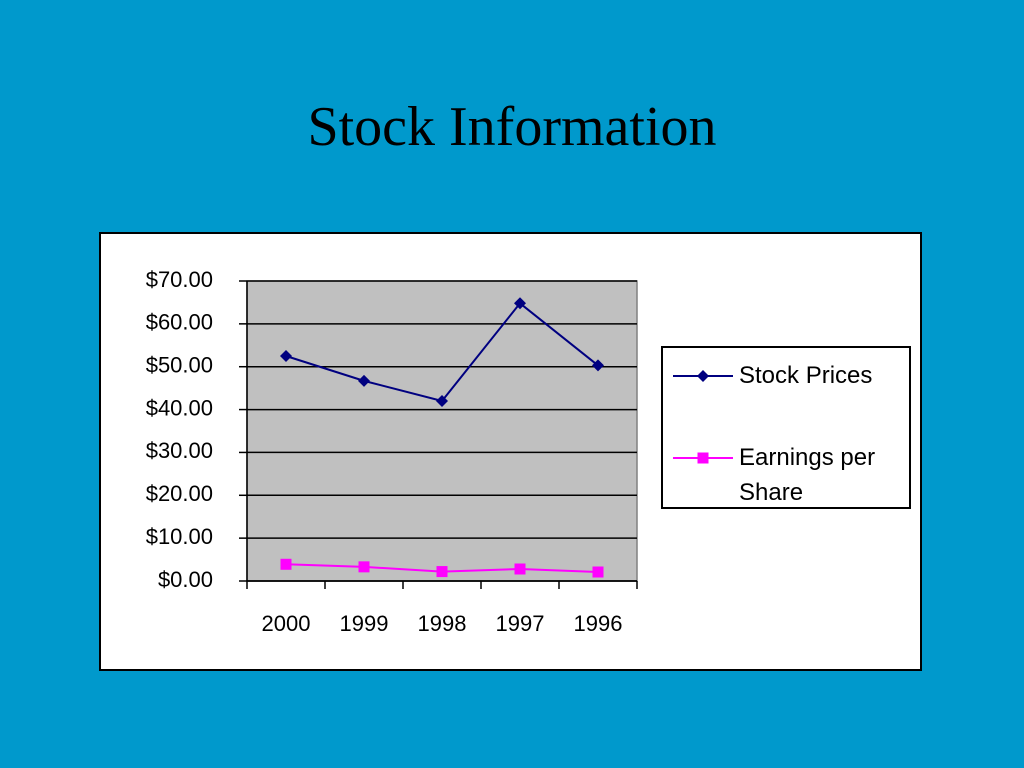 This screenshot has width=1024, height=768. I want to click on y-tick-label: $70.00, so click(179, 279).